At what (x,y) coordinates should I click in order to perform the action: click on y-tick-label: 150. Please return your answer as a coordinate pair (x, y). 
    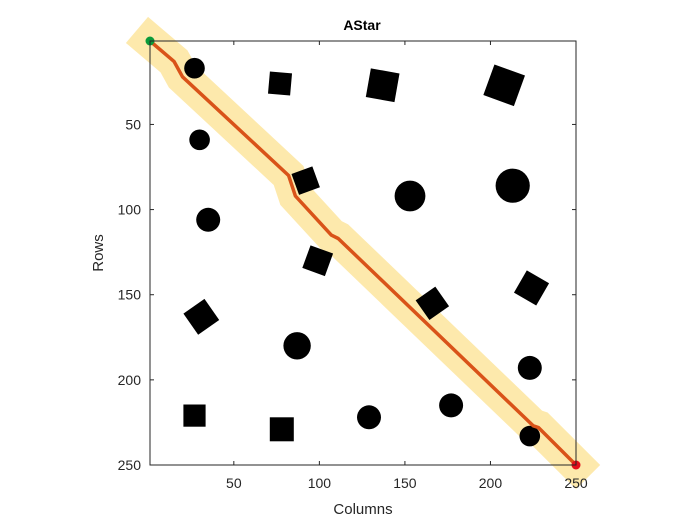
    Looking at the image, I should click on (130, 295).